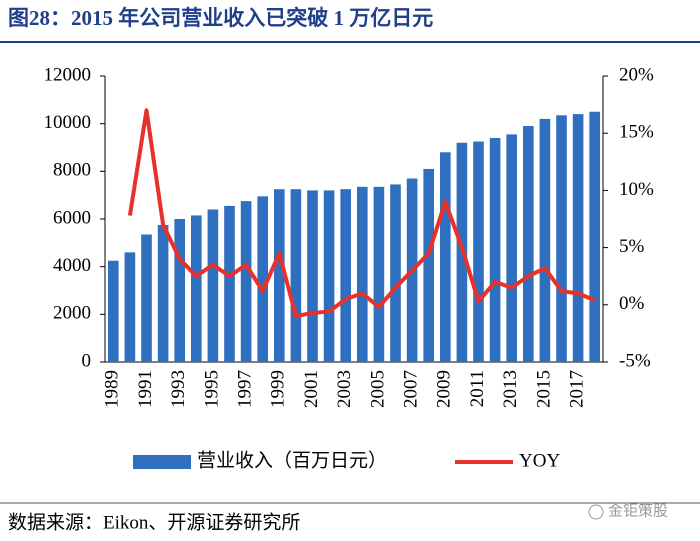 This screenshot has width=700, height=541. I want to click on x-tick-label: 1995, so click(211, 389).